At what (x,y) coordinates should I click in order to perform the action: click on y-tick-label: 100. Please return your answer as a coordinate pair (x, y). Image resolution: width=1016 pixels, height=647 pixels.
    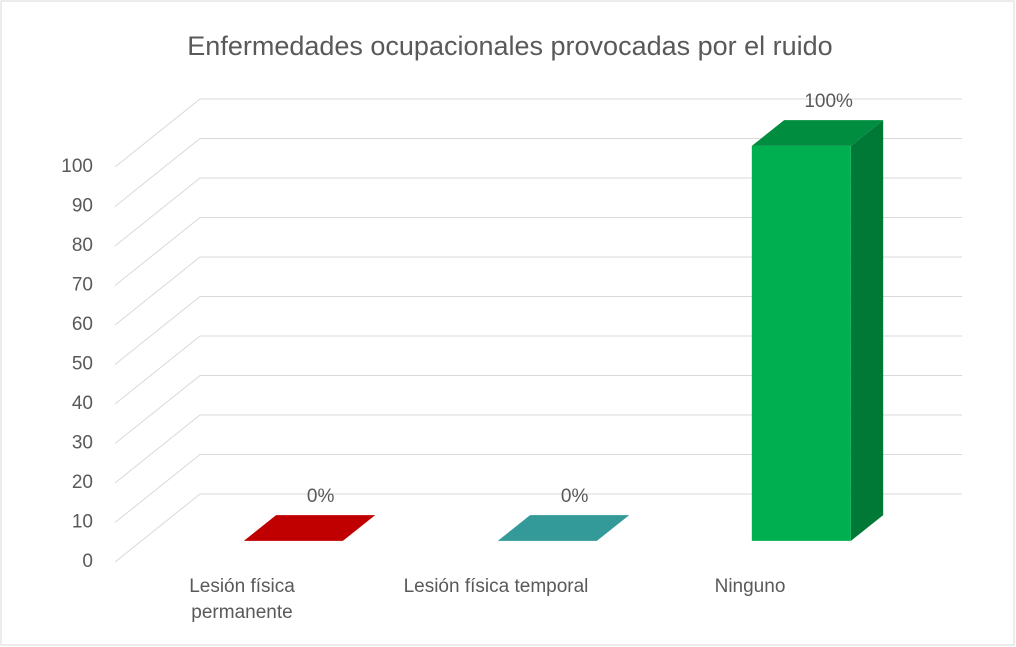
    Looking at the image, I should click on (77, 166).